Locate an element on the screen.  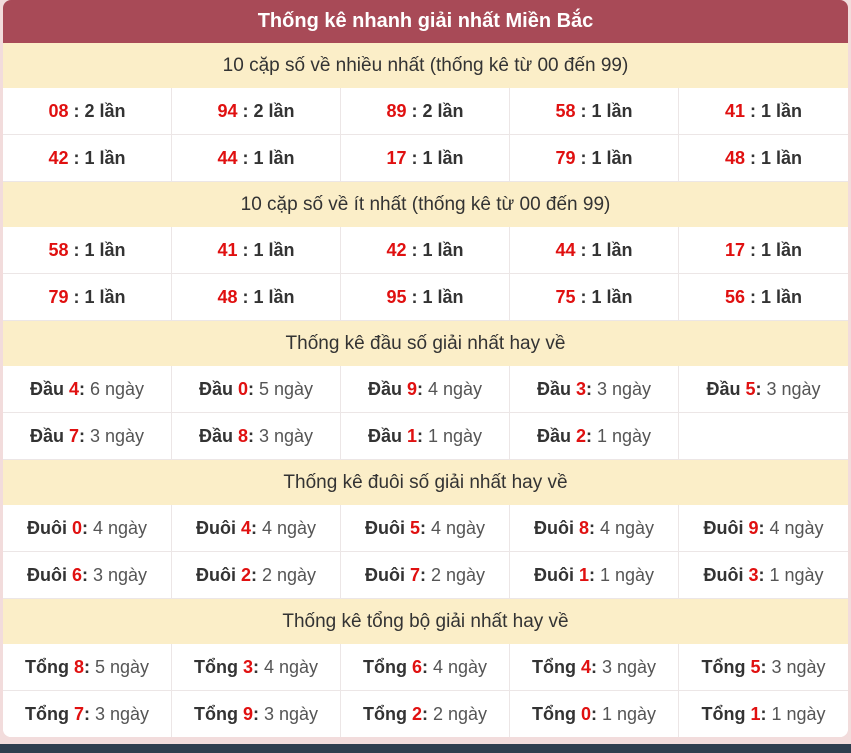
pair-cell: 48 : 1 lần is located at coordinates (256, 297).